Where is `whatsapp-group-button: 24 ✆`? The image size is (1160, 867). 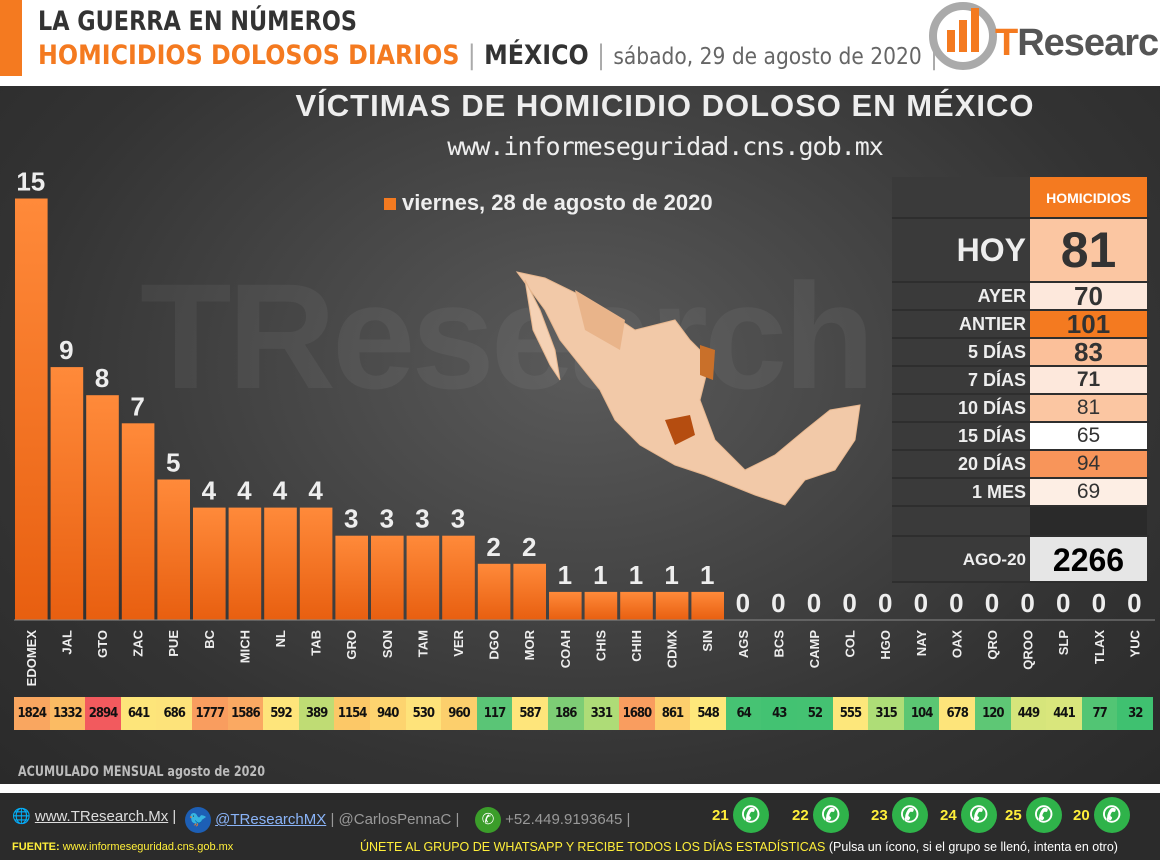
whatsapp-group-button: 24 ✆ is located at coordinates (968, 815).